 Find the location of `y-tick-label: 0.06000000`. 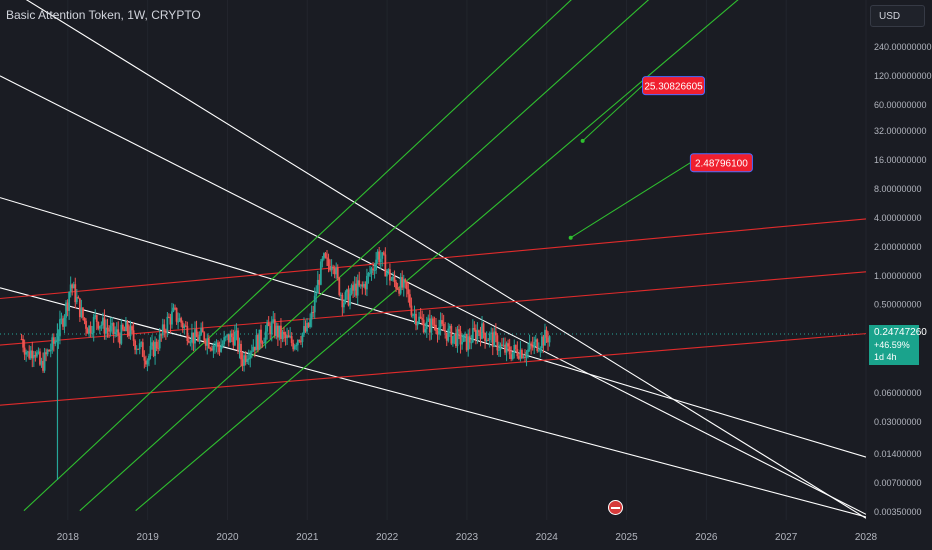

y-tick-label: 0.06000000 is located at coordinates (898, 393).